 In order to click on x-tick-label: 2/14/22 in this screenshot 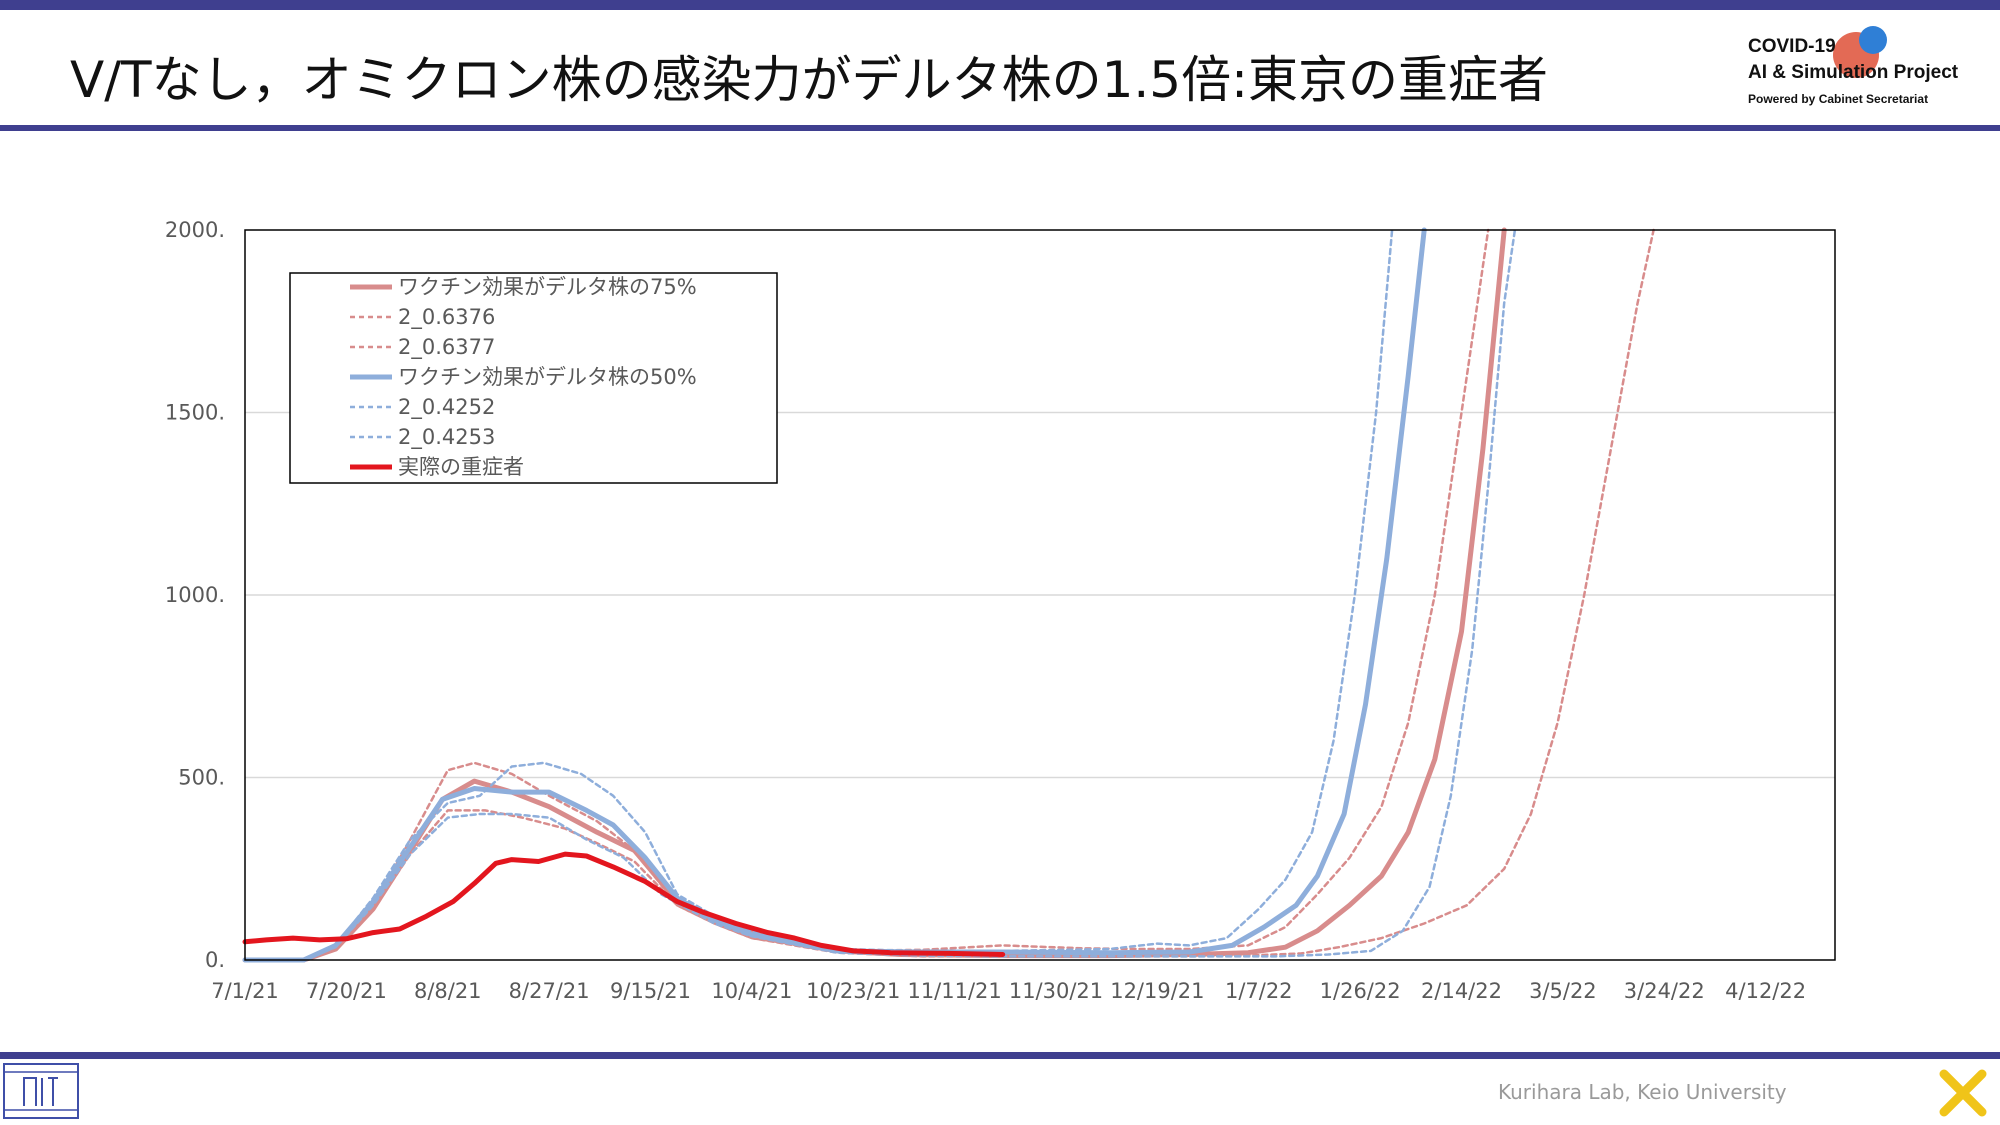, I will do `click(1461, 991)`.